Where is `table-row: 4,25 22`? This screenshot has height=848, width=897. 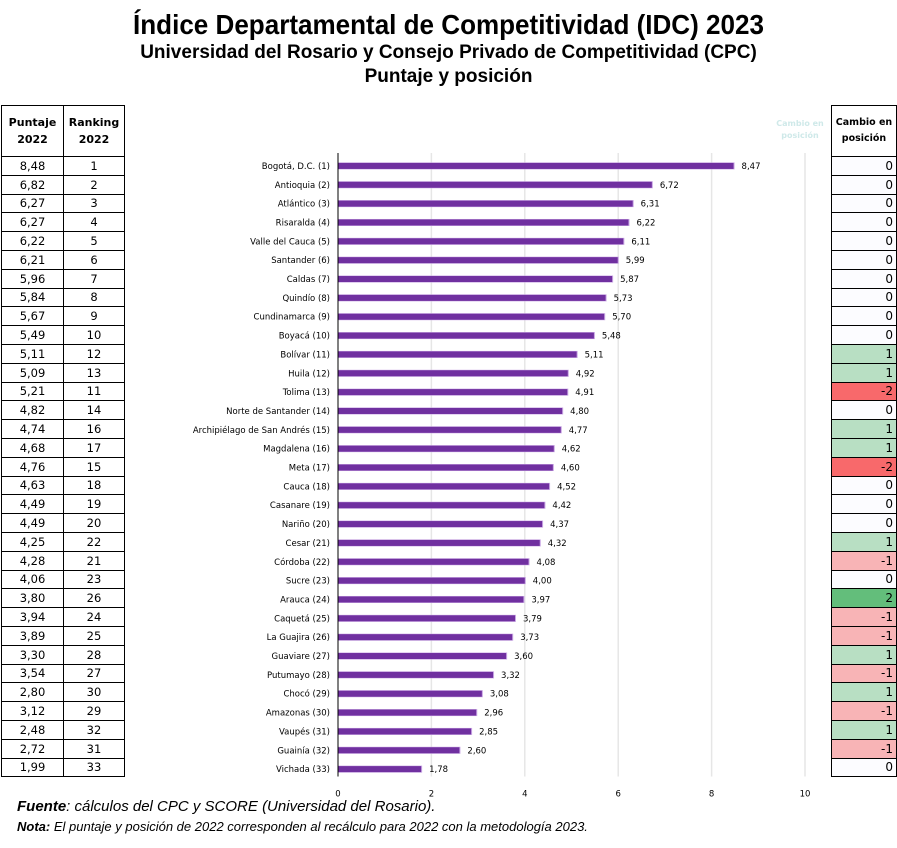
table-row: 4,25 22 is located at coordinates (63, 541).